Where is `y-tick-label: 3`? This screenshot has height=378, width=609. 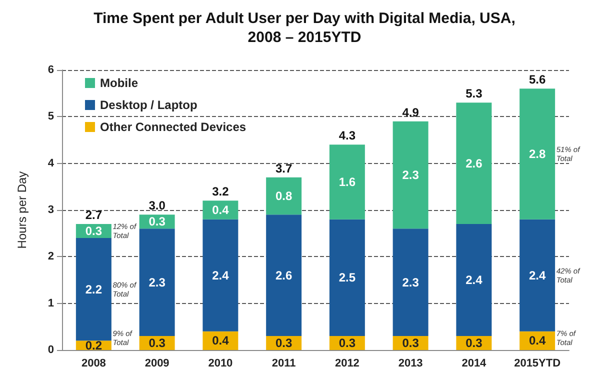
y-tick-label: 3 is located at coordinates (51, 210).